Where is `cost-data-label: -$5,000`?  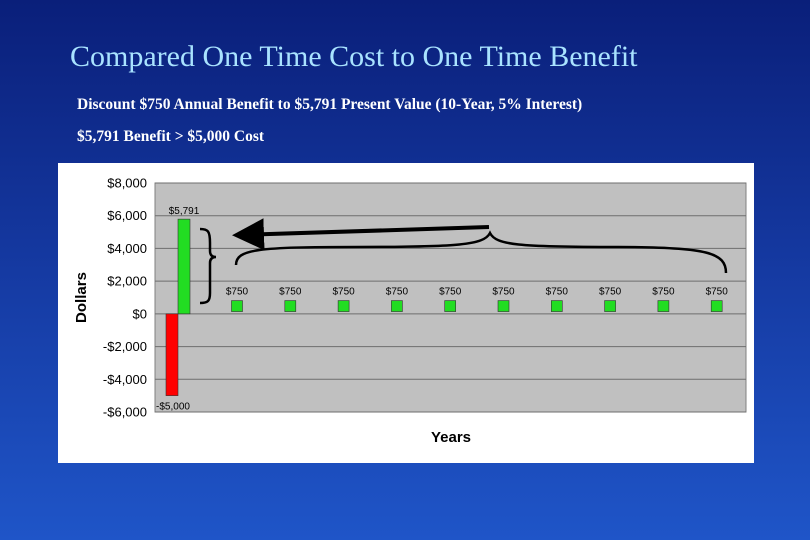
cost-data-label: -$5,000 is located at coordinates (173, 407).